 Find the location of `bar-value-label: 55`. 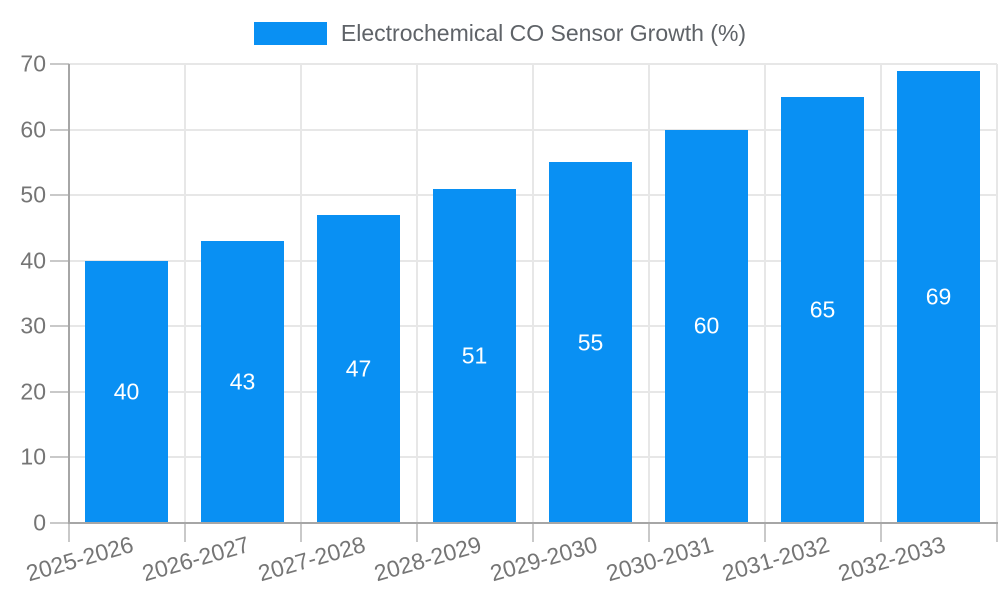

bar-value-label: 55 is located at coordinates (590, 342).